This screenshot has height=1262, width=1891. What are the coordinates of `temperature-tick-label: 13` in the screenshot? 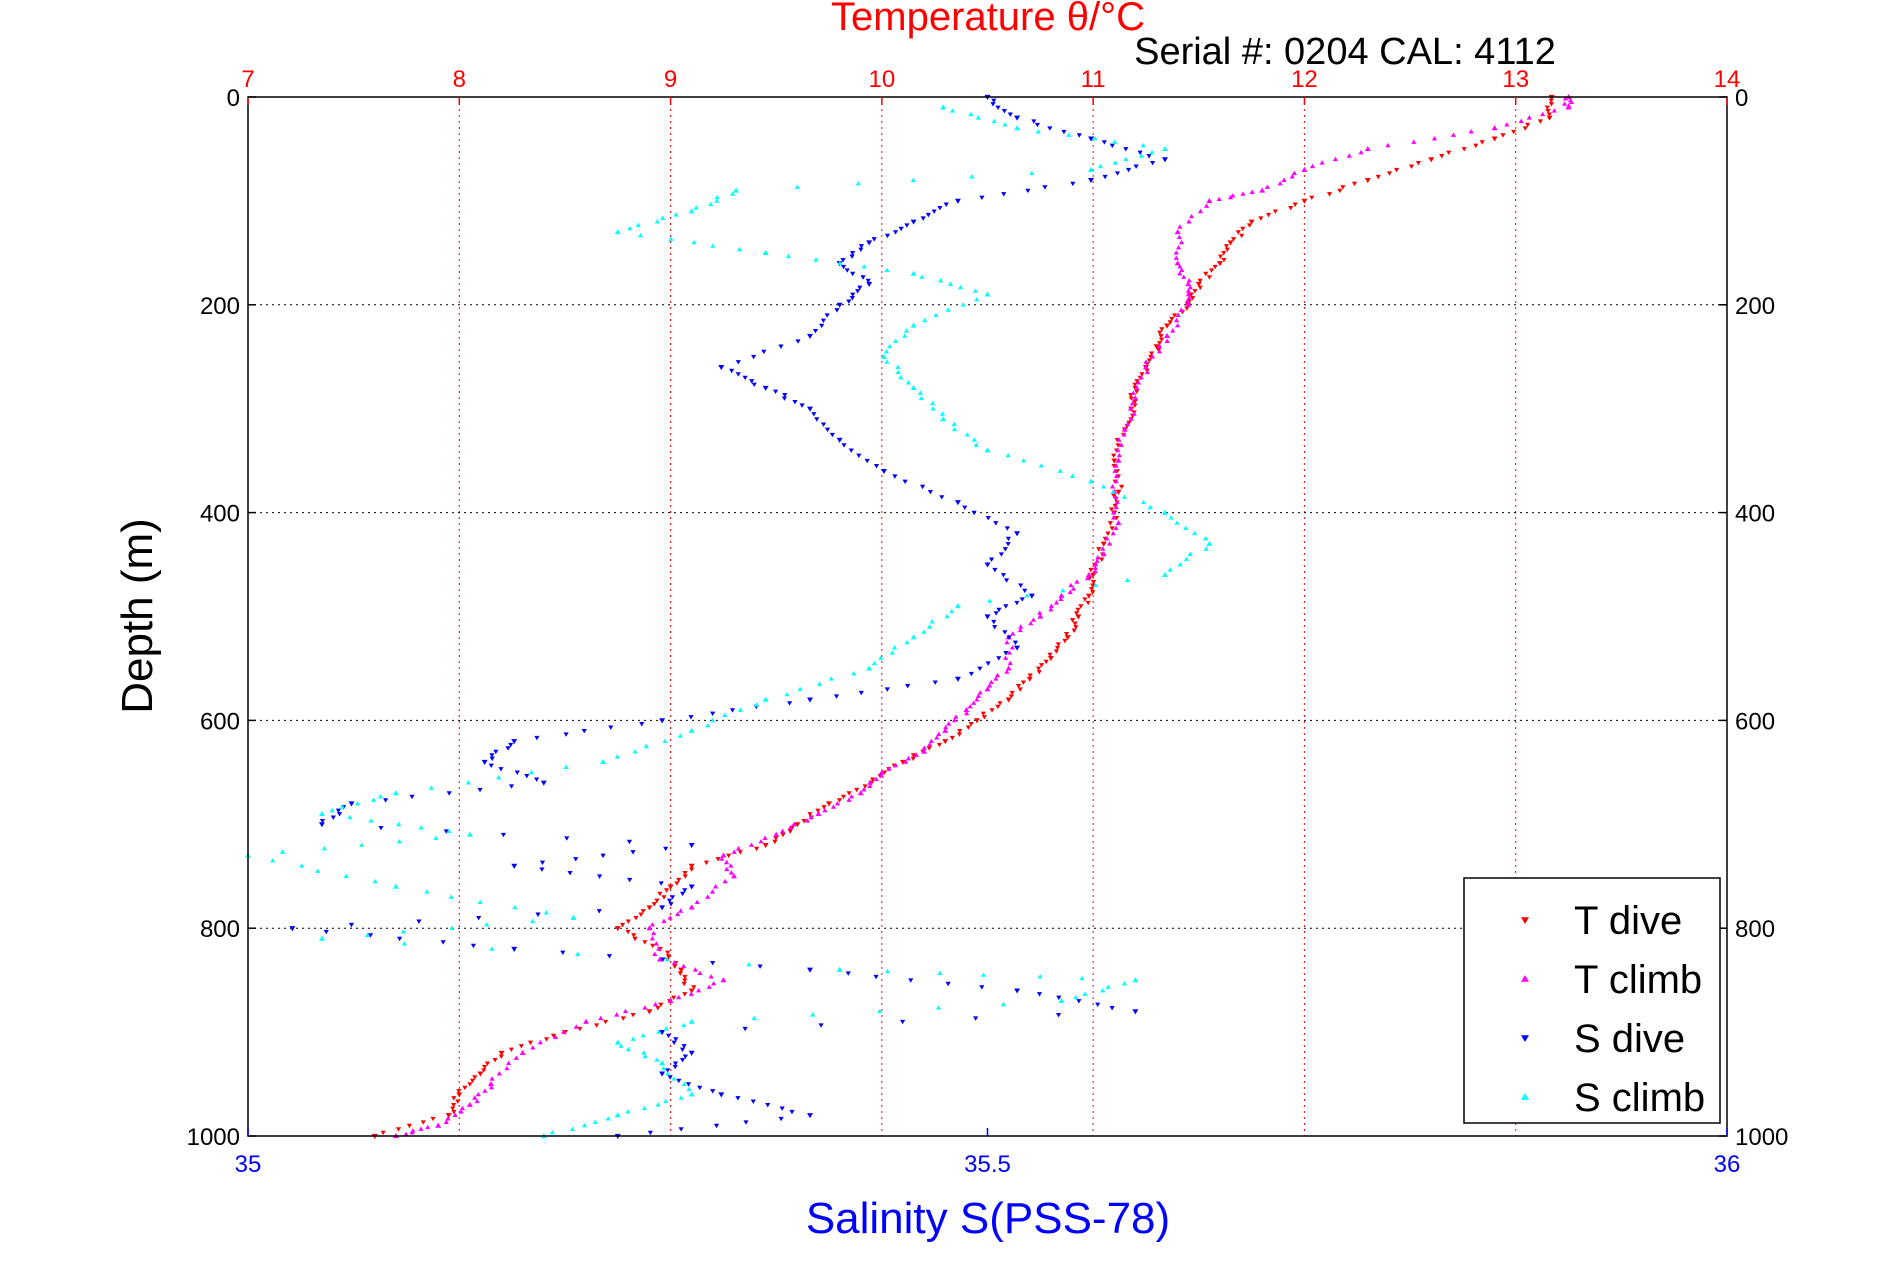 It's located at (1515, 79).